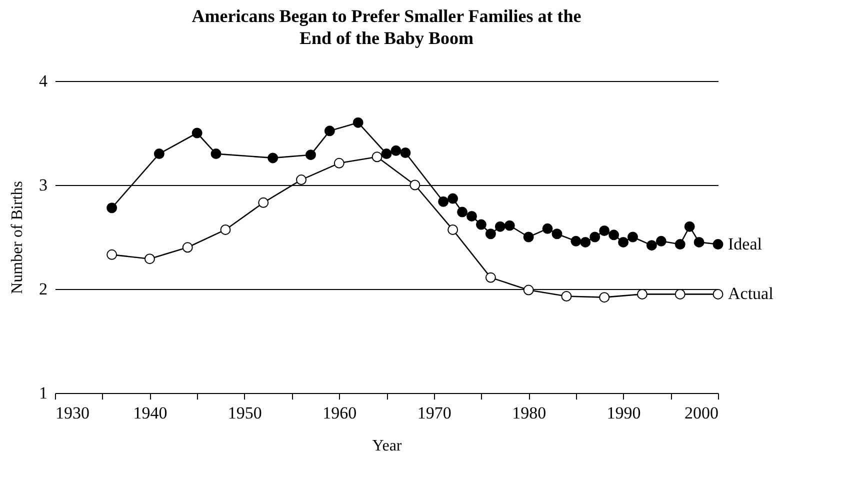 The image size is (856, 496). What do you see at coordinates (17, 237) in the screenshot?
I see `y-axis-title: Number of Births` at bounding box center [17, 237].